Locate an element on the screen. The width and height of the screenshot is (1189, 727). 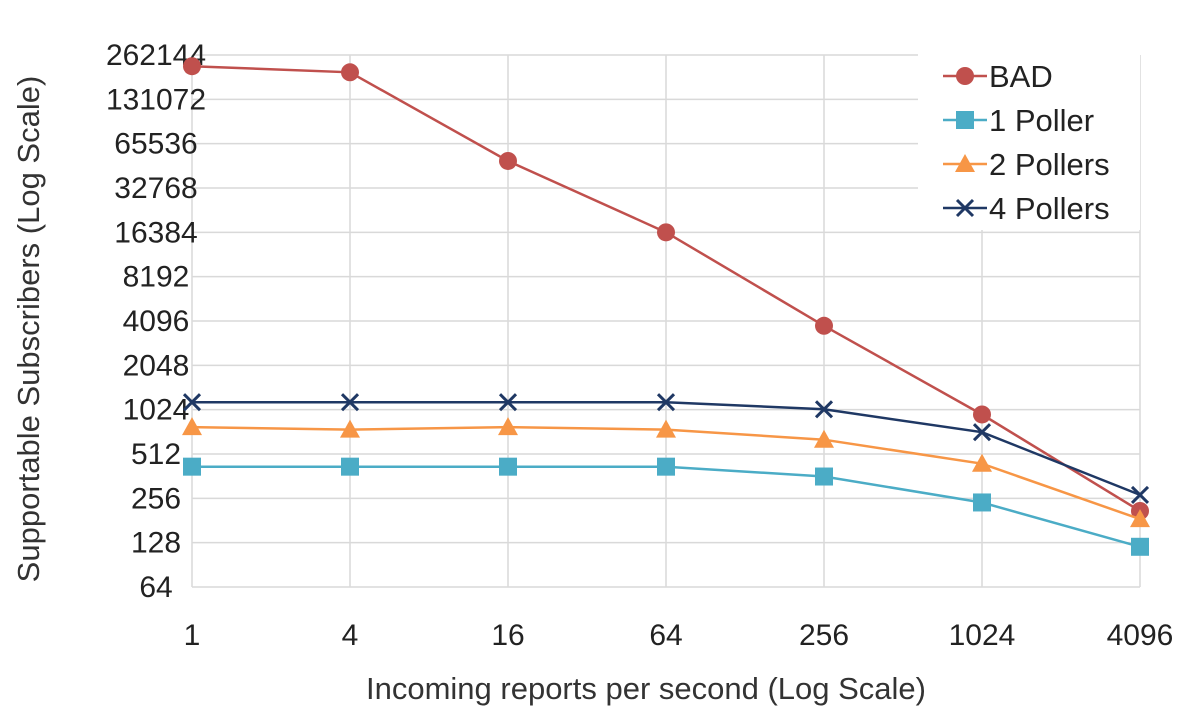
legend-item-1-poller: 1 Poller is located at coordinates (1018, 120).